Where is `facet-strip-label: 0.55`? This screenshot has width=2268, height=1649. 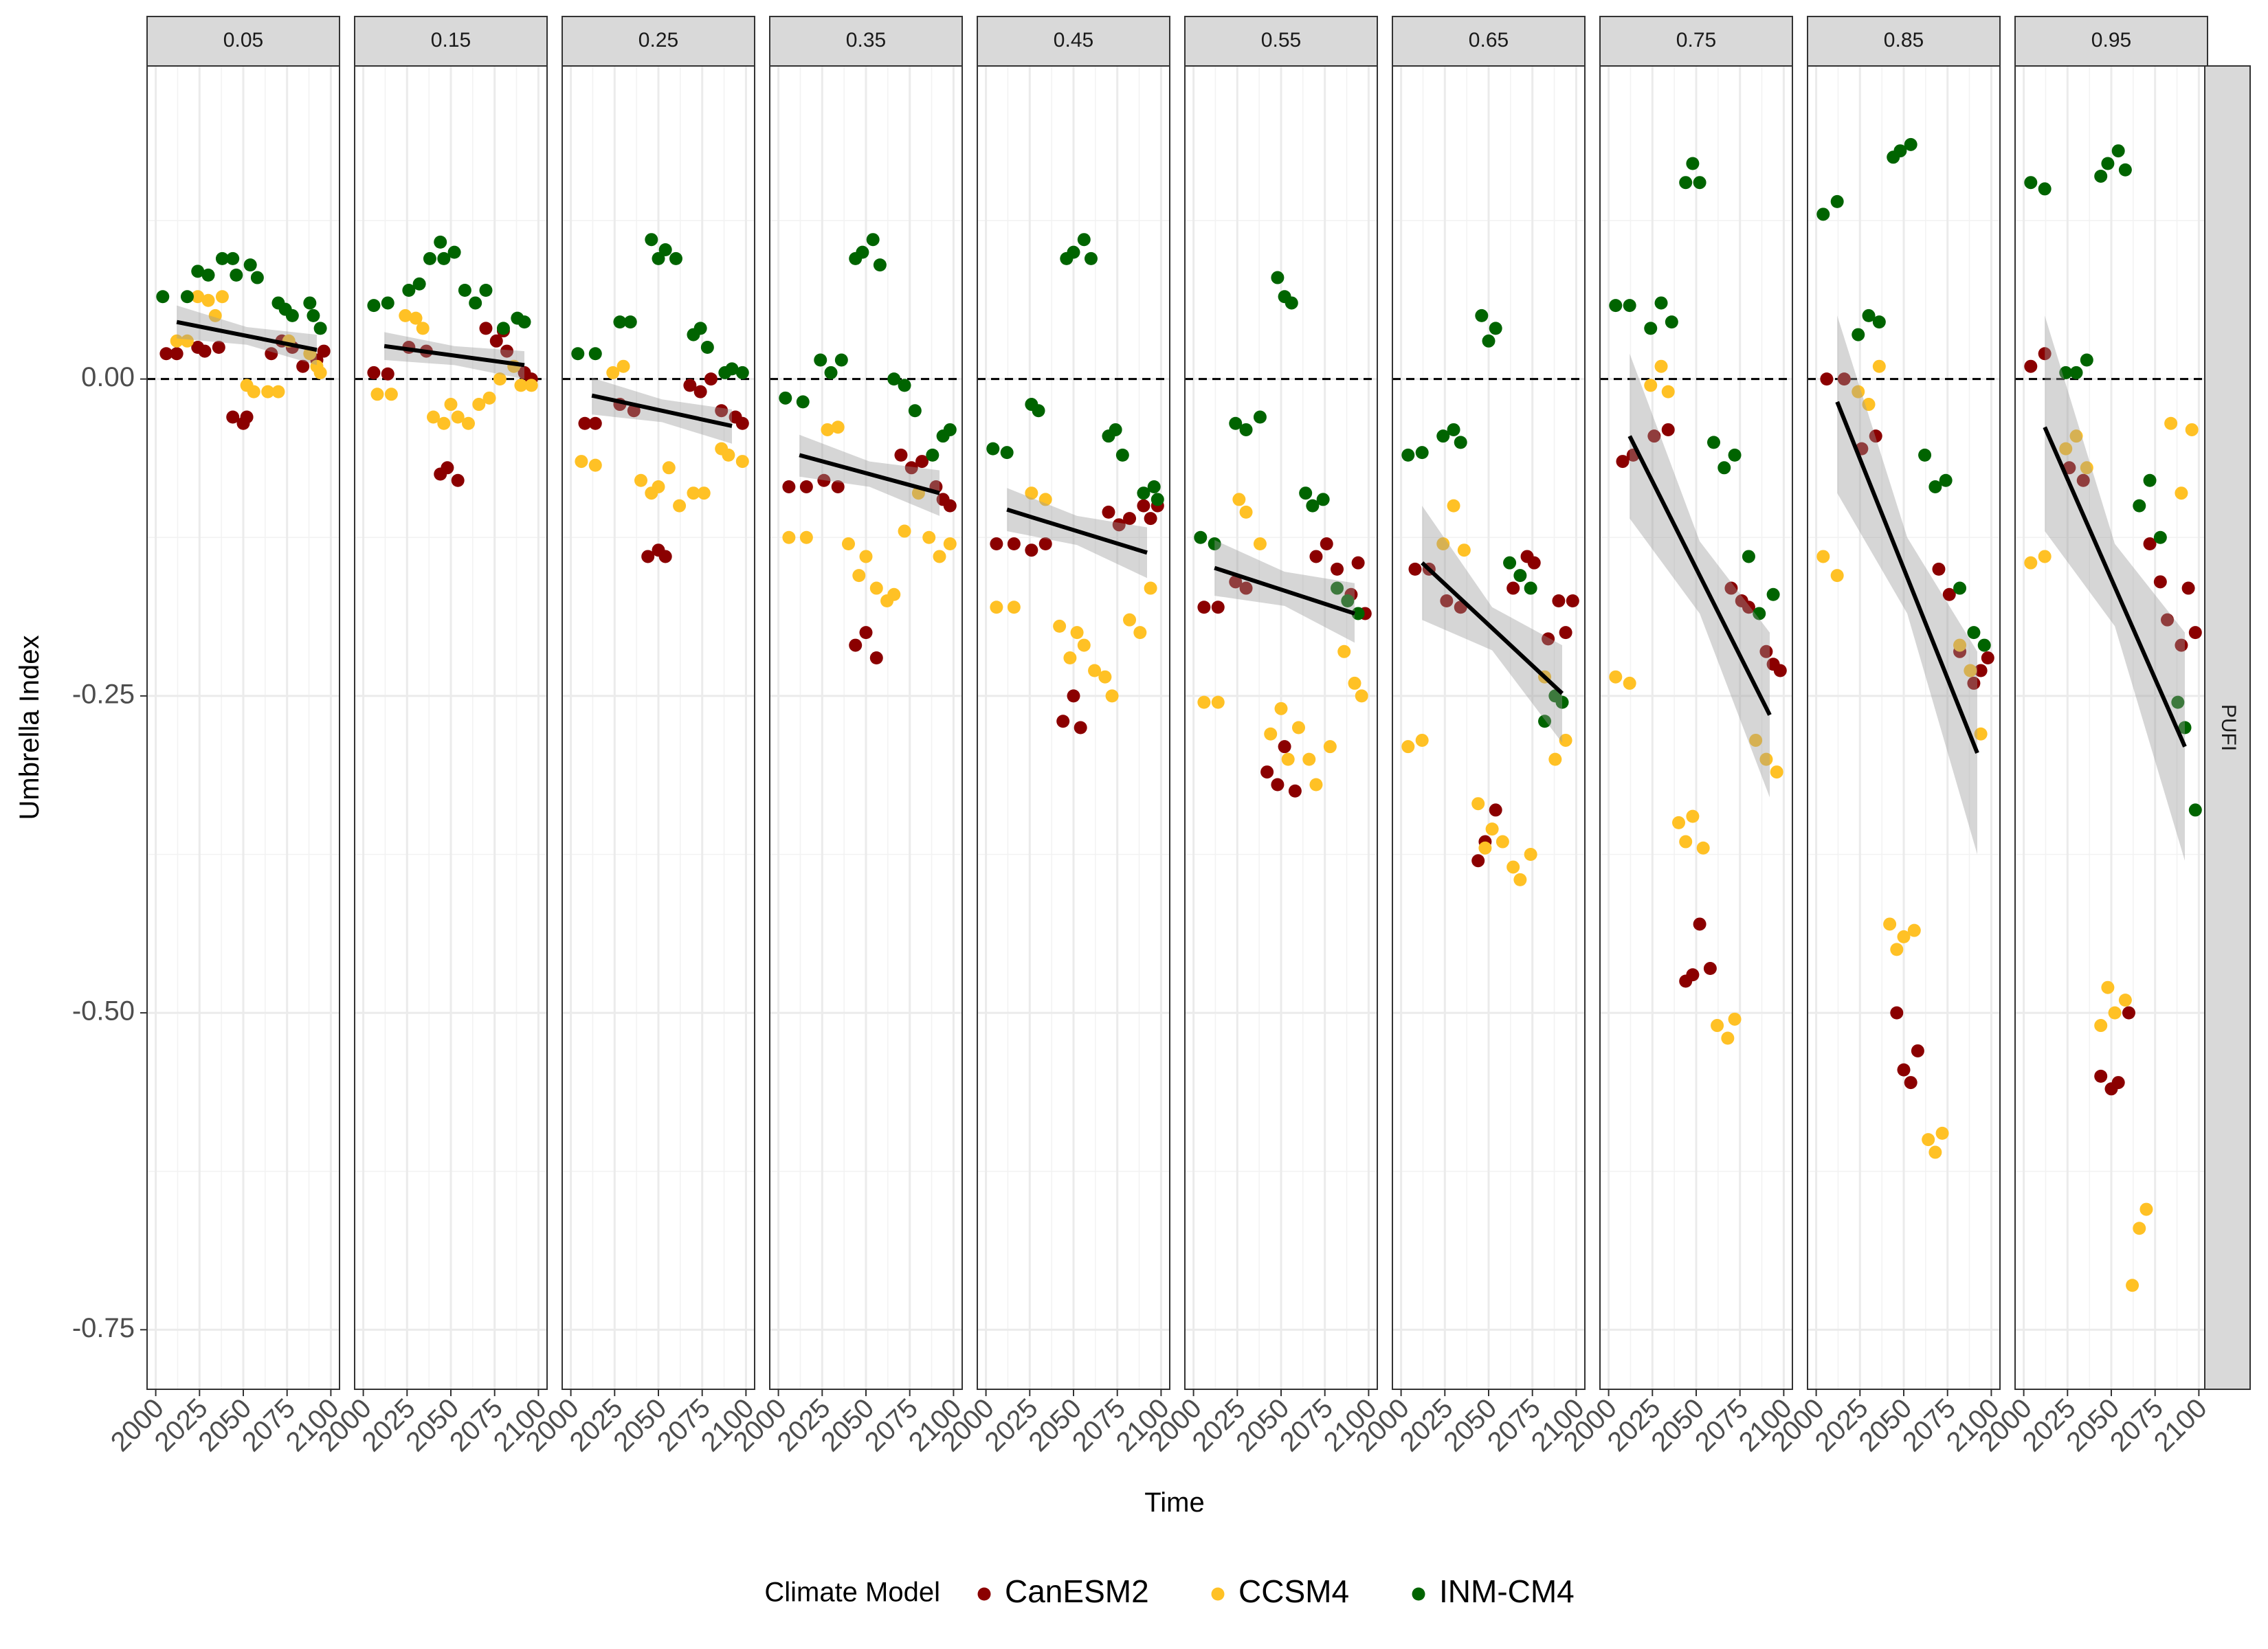 facet-strip-label: 0.55 is located at coordinates (1281, 40).